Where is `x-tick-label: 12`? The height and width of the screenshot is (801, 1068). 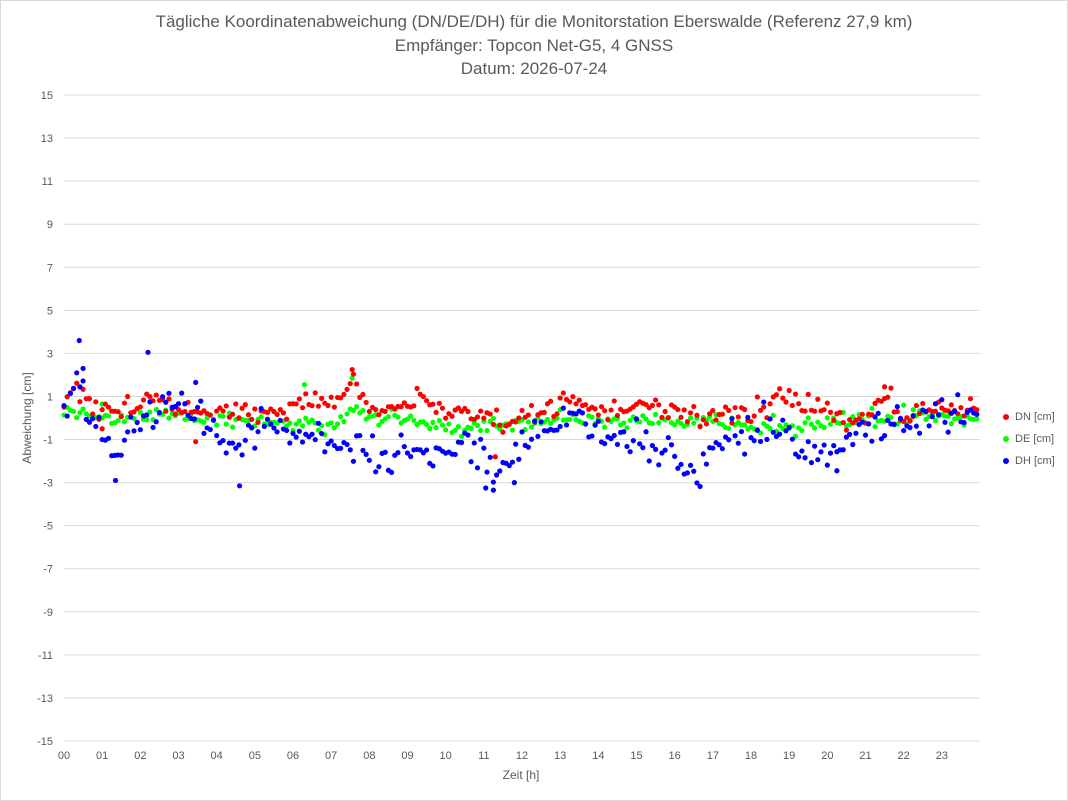
x-tick-label: 12 is located at coordinates (522, 756).